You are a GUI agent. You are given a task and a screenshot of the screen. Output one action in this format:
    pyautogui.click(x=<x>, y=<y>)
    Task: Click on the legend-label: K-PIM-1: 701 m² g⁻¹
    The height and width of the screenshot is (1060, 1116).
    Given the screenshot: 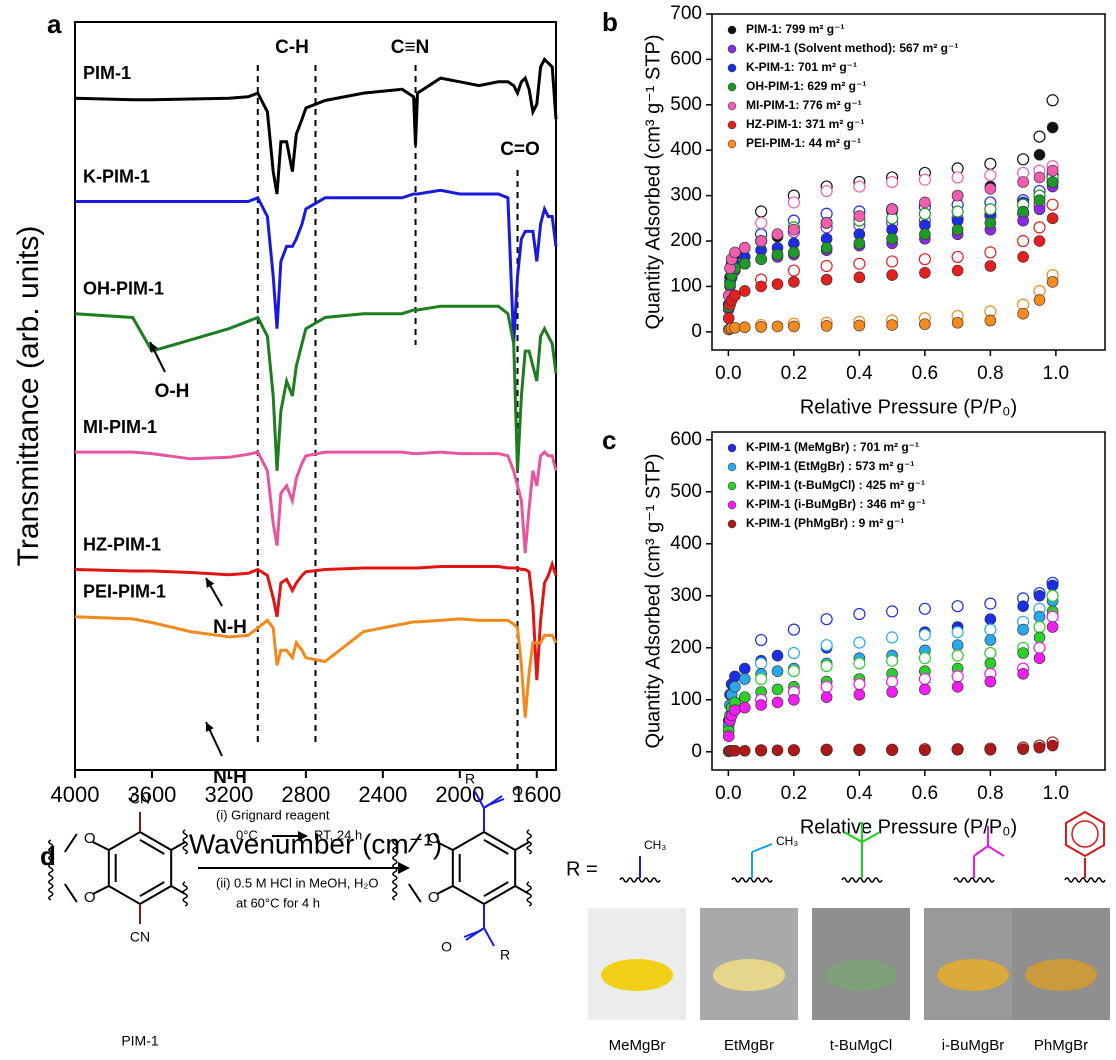 What is the action you would take?
    pyautogui.click(x=801, y=67)
    